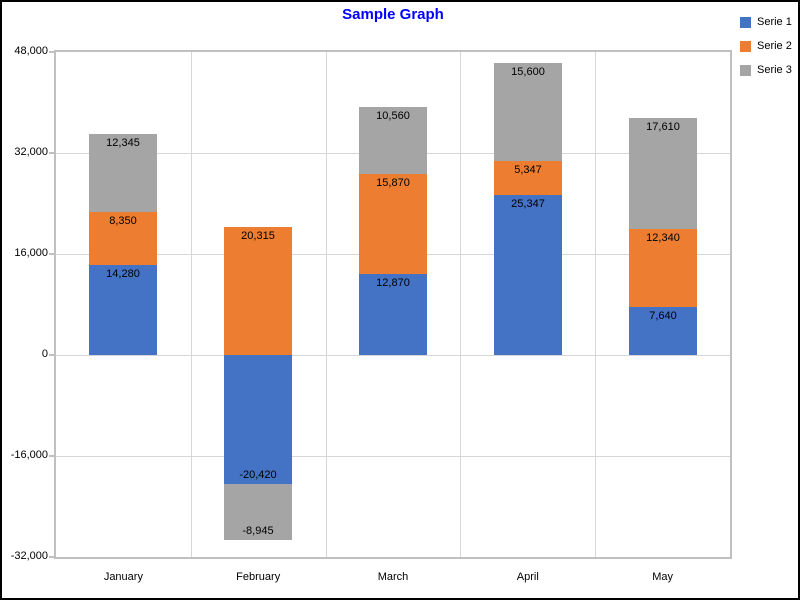 This screenshot has height=600, width=800. What do you see at coordinates (528, 71) in the screenshot?
I see `bar-value-label: 15,600` at bounding box center [528, 71].